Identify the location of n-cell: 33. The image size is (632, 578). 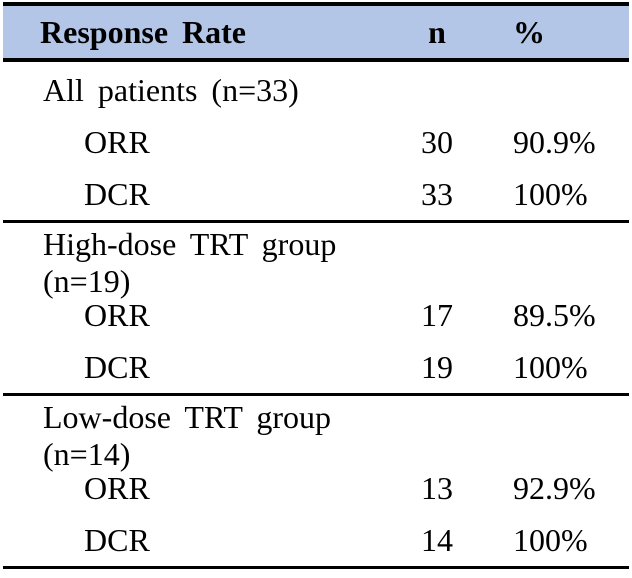
(437, 193).